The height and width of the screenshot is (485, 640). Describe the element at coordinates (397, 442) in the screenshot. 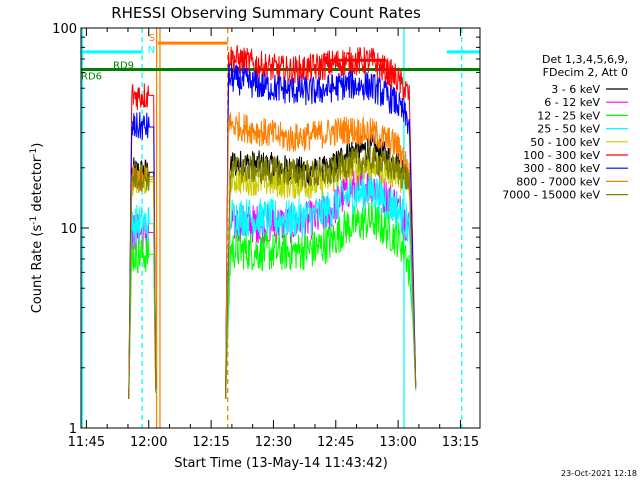

I see `x-tick-label: 13:00` at that location.